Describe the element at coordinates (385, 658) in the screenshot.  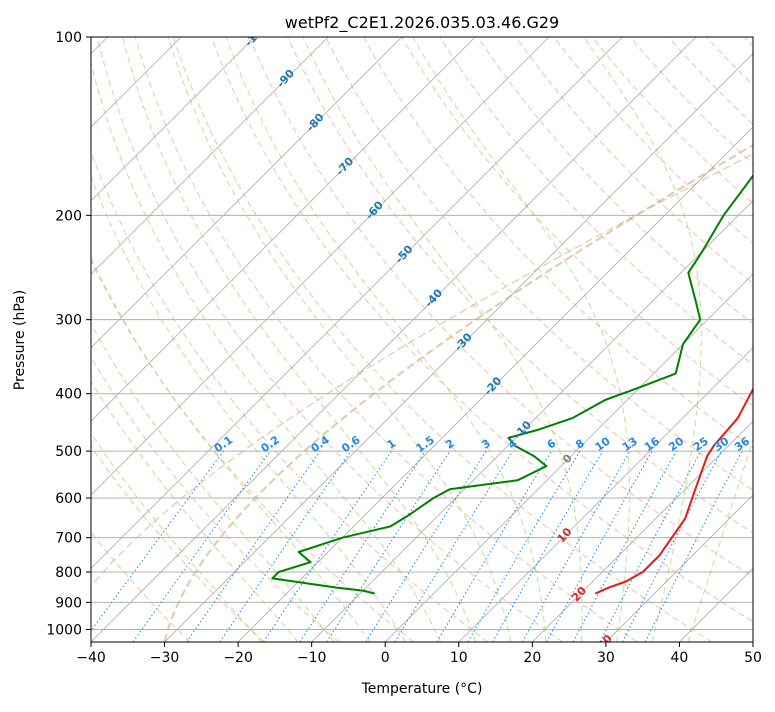
I see `x-tick-label: 0` at that location.